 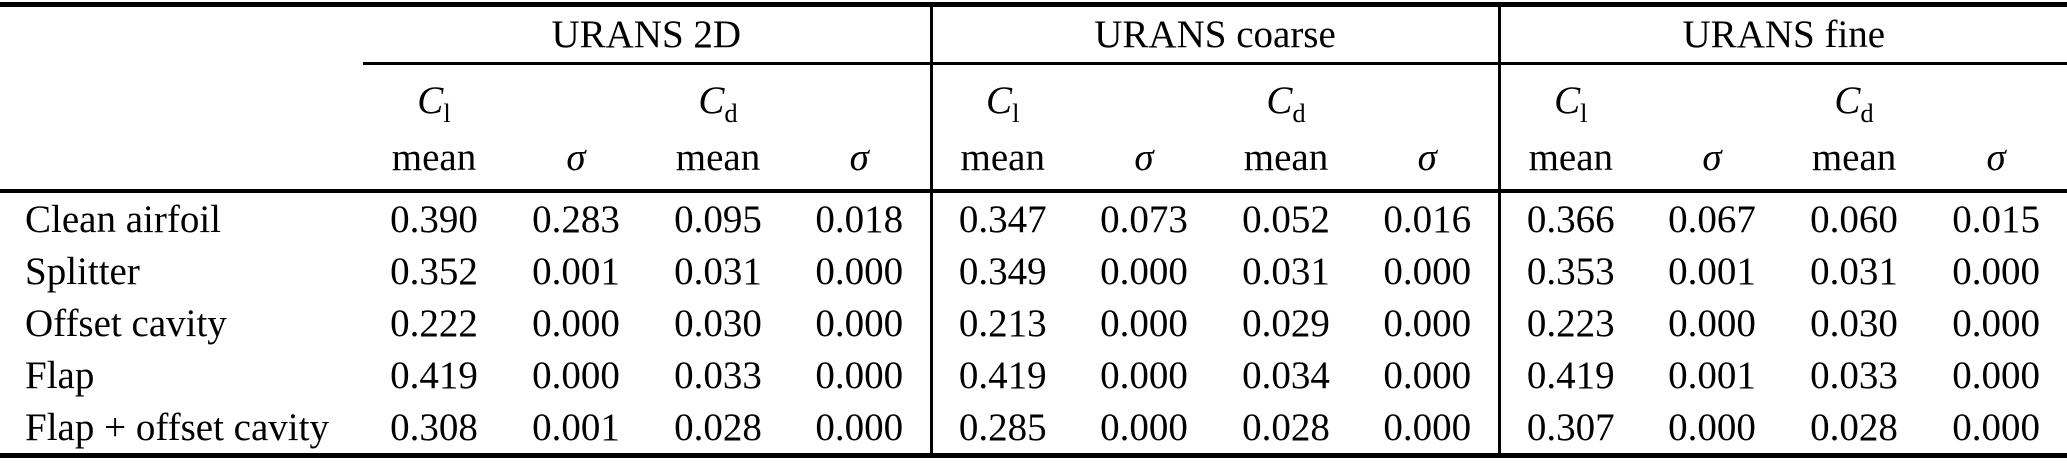 What do you see at coordinates (1569, 323) in the screenshot?
I see `value-cell: 0.223` at bounding box center [1569, 323].